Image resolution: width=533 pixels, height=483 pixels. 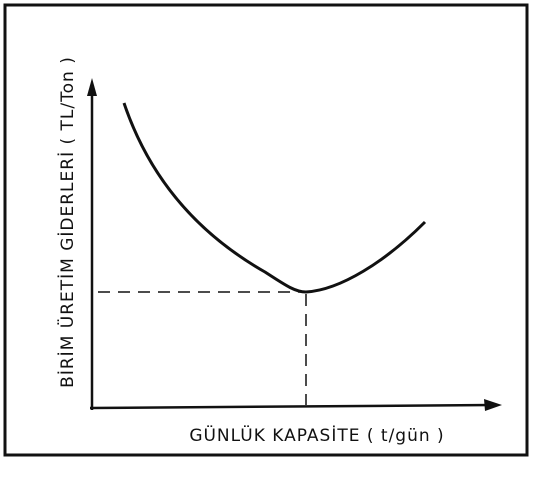 I want to click on y-axis-label: BİRİM ÜRETİM GİDERLERİ ( TL/Ton ), so click(x=67, y=222).